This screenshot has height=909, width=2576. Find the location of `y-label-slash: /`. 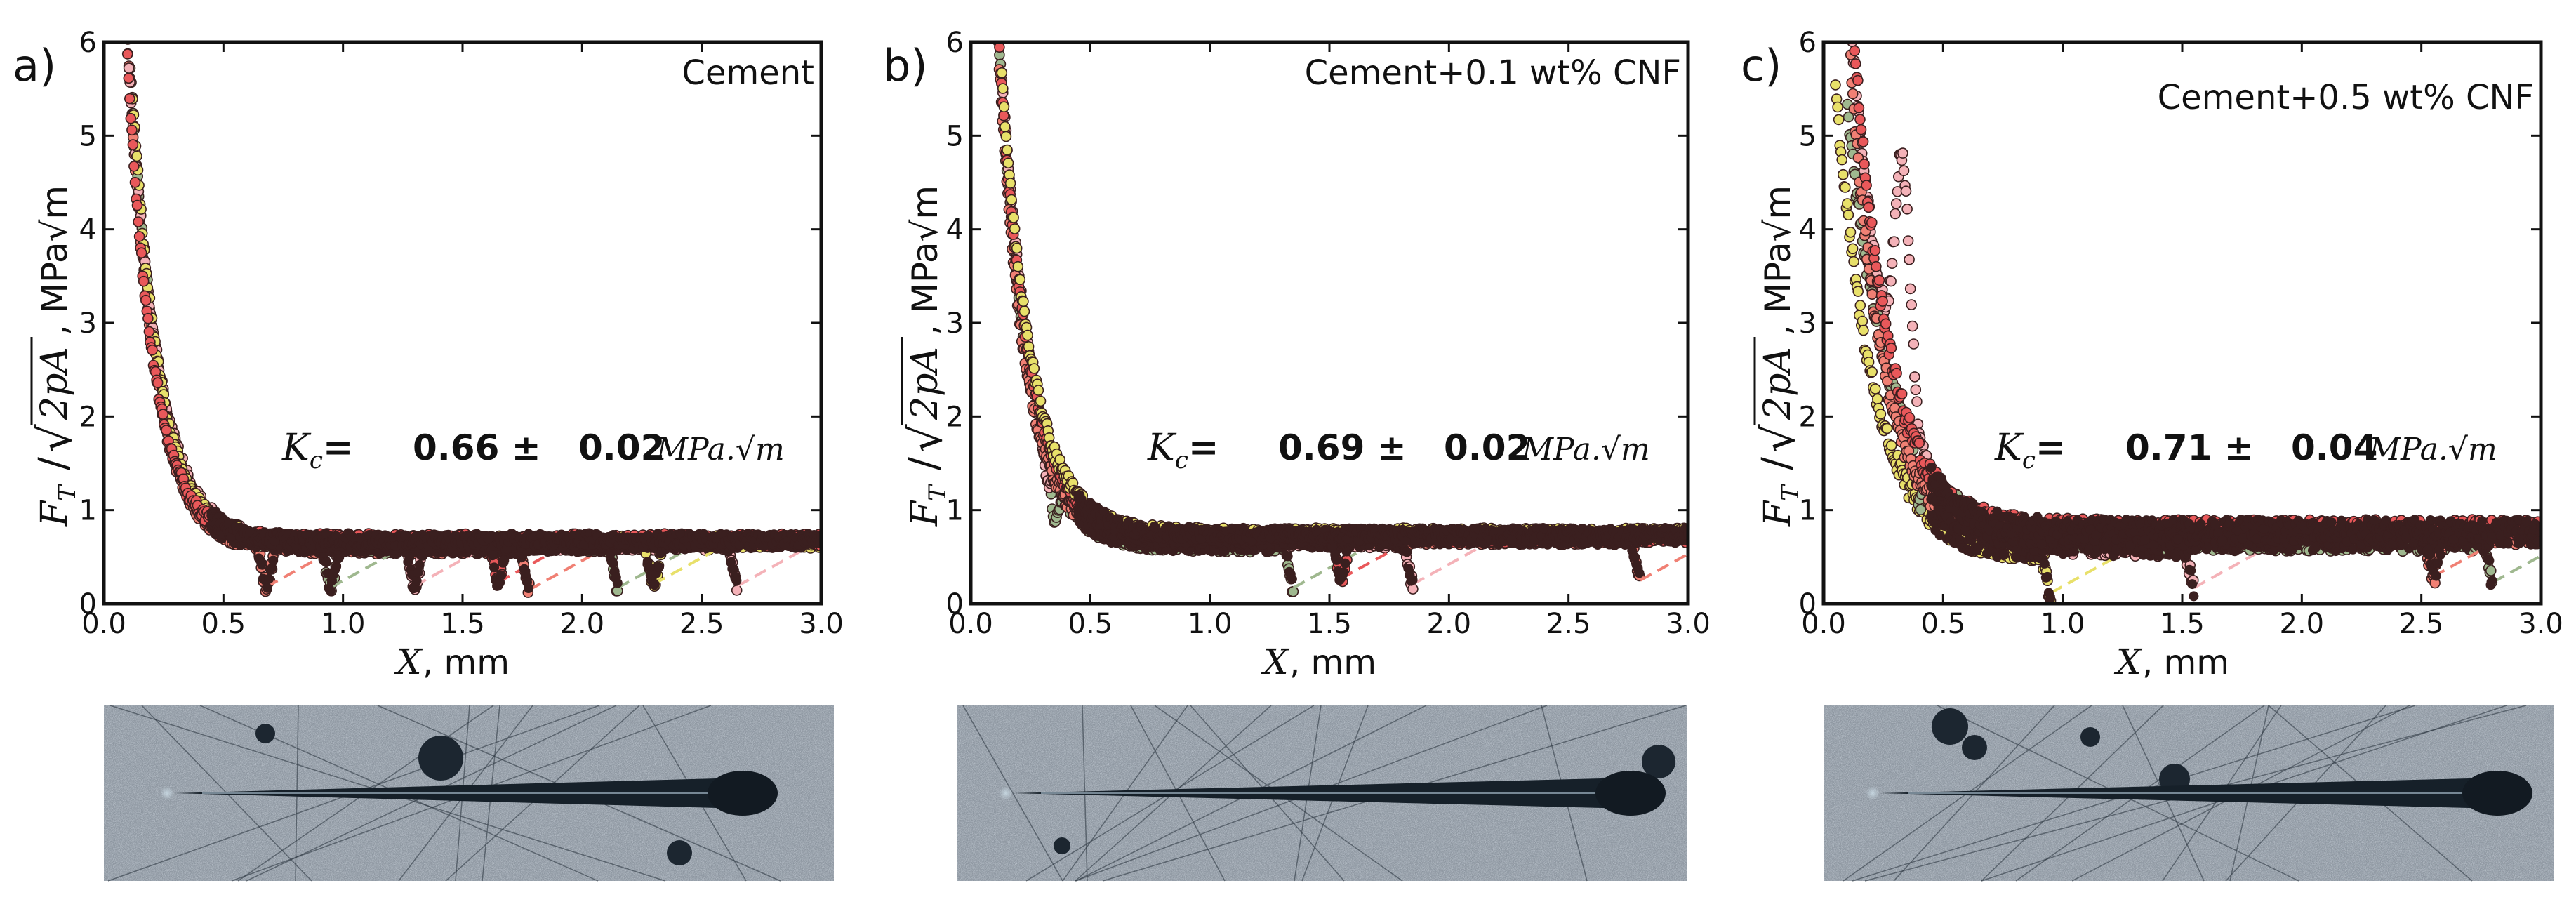

y-label-slash: / is located at coordinates (54, 463).